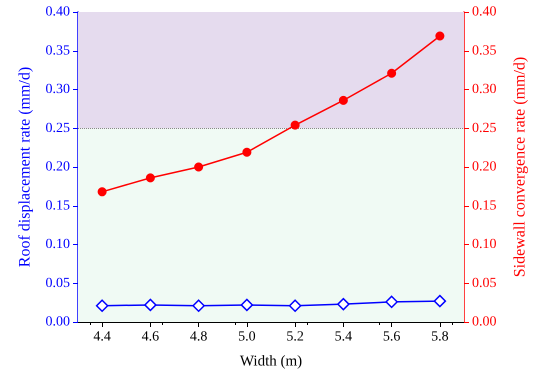 This screenshot has width=550, height=386. What do you see at coordinates (58, 322) in the screenshot?
I see `y-tick-label: 0.00` at bounding box center [58, 322].